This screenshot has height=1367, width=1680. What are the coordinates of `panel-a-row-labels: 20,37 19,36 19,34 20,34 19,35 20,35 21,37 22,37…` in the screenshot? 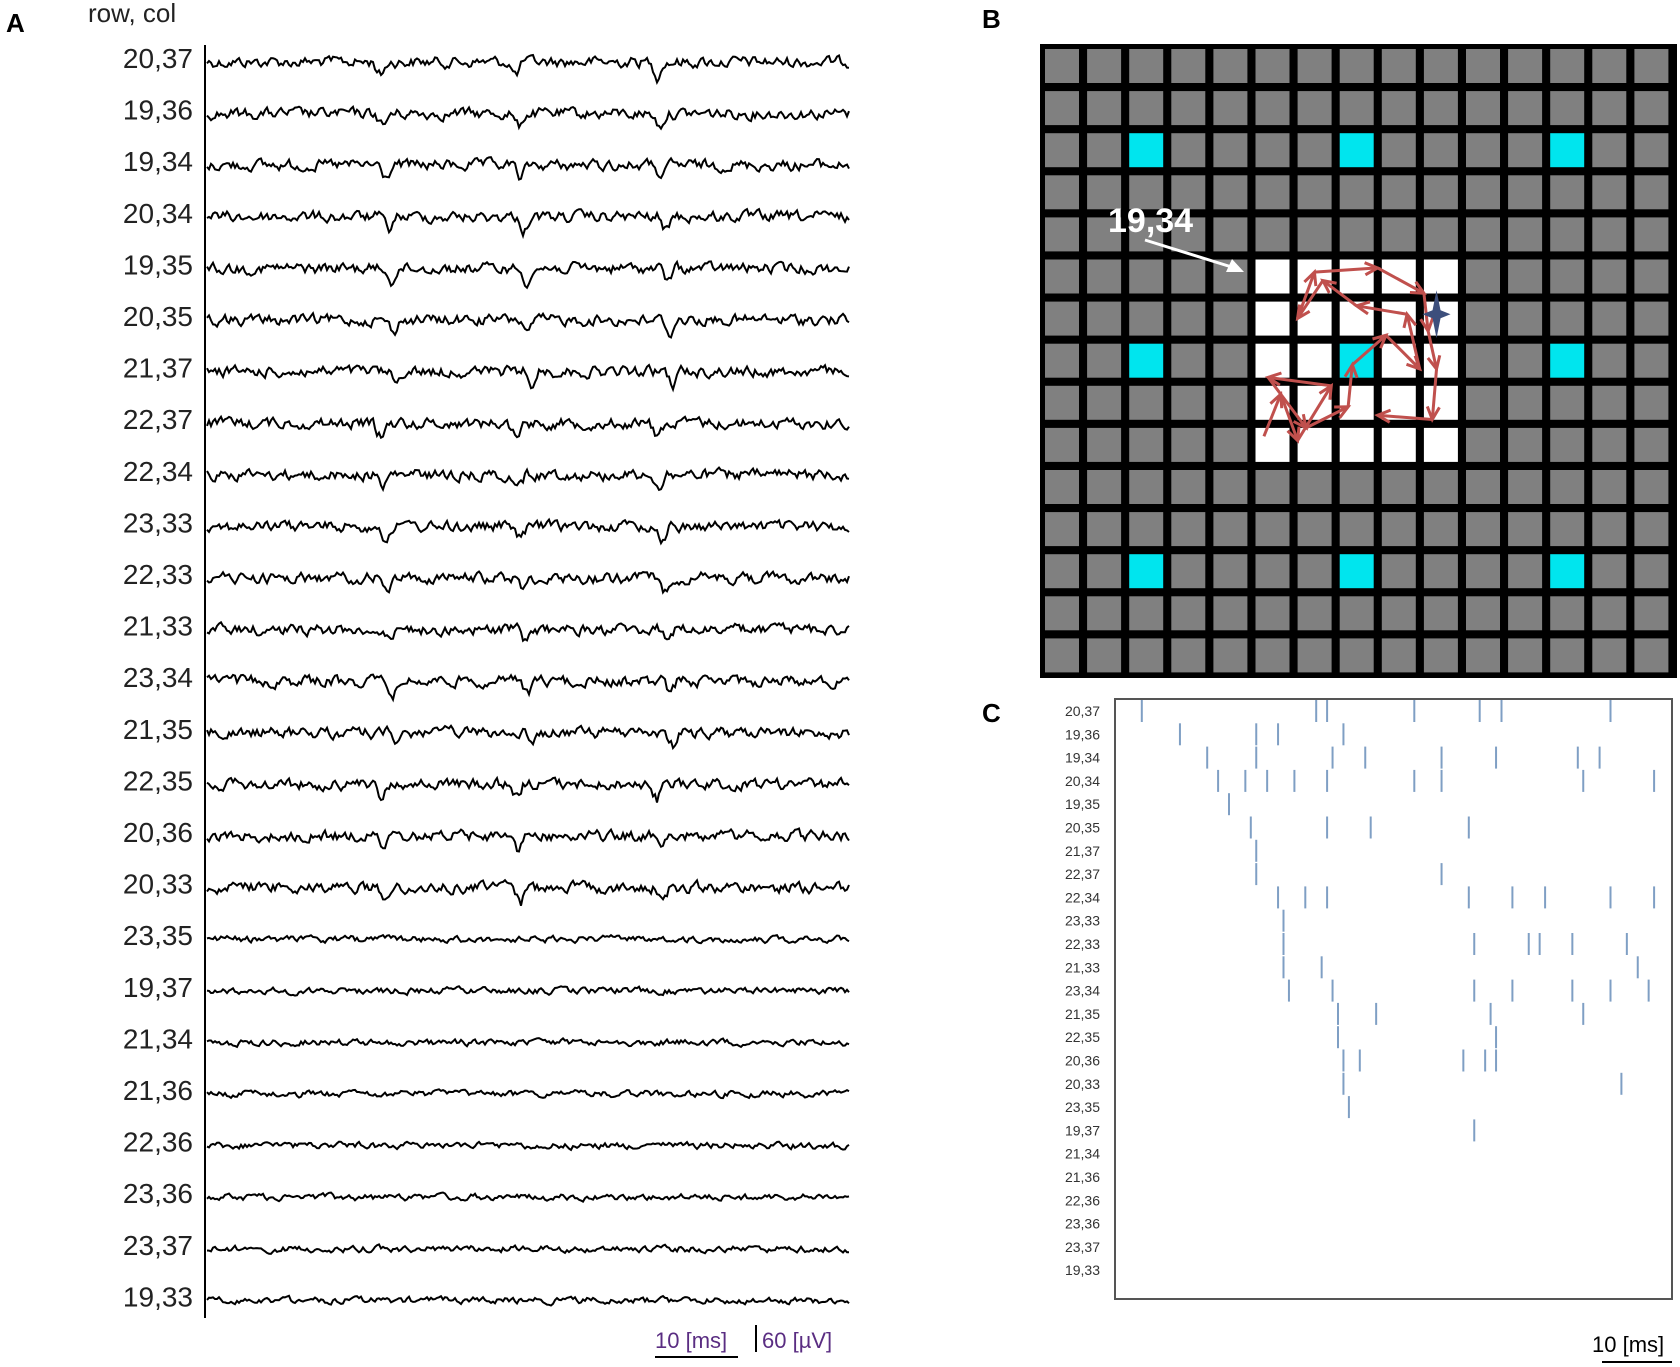 It's located at (158, 677).